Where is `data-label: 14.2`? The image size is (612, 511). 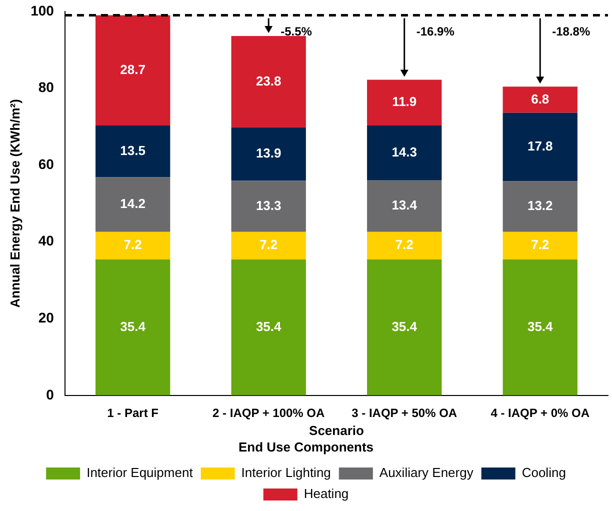 data-label: 14.2 is located at coordinates (133, 204).